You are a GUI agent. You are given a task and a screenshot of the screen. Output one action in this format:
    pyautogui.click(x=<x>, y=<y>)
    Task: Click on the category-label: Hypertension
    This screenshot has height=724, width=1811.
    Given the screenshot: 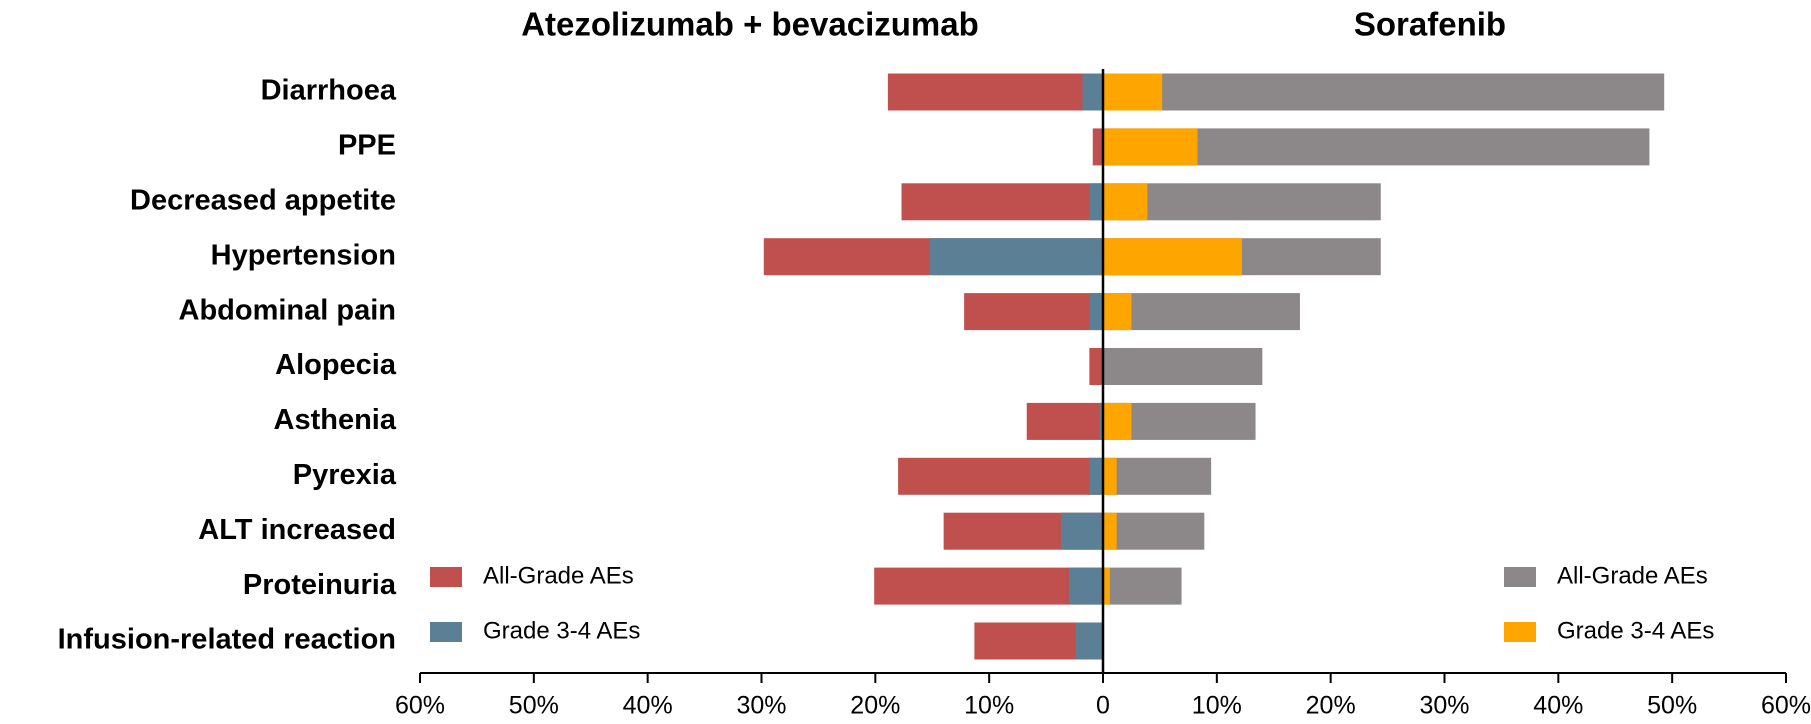 What is the action you would take?
    pyautogui.click(x=303, y=255)
    